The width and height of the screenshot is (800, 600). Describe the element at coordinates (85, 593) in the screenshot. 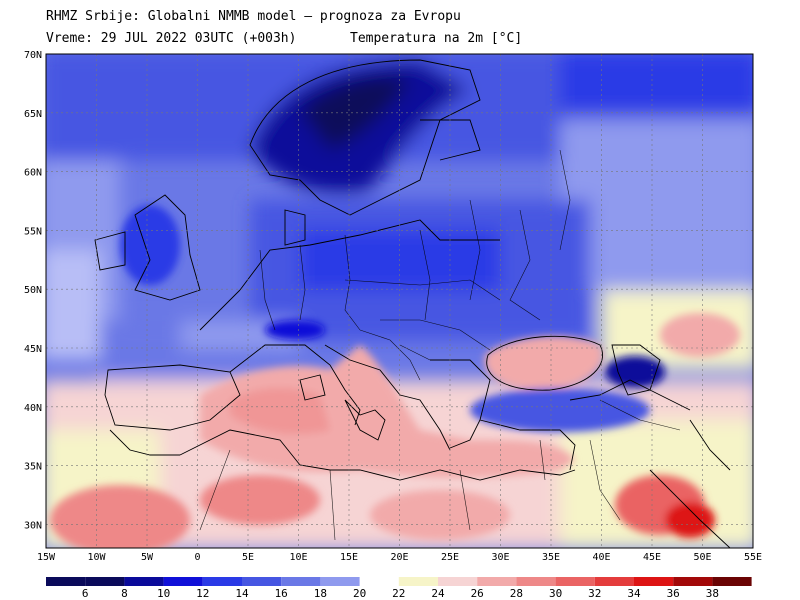

I see `colorbar-label: 6` at that location.